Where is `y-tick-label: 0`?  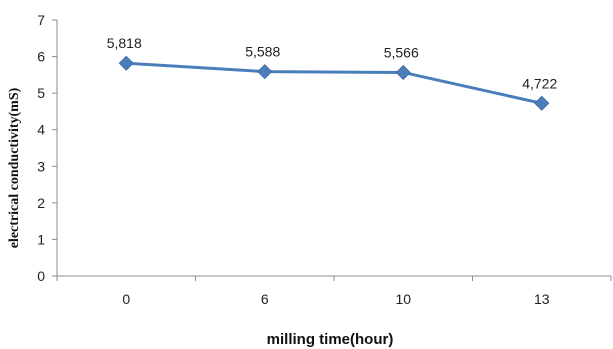 y-tick-label: 0 is located at coordinates (41, 276).